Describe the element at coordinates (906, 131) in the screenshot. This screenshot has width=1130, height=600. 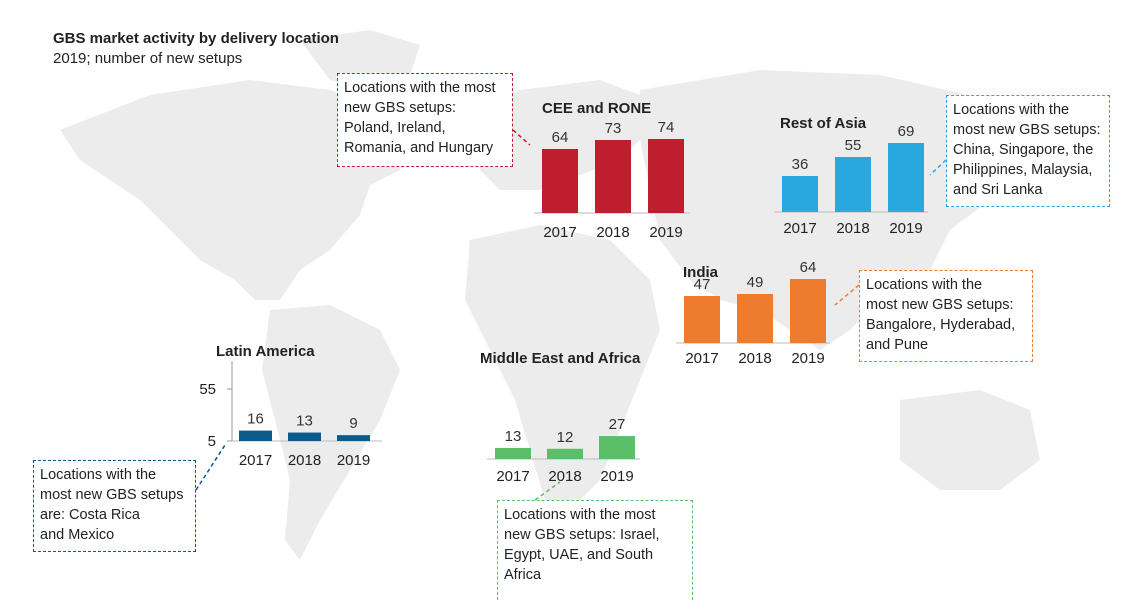
I see `data-label: 69` at that location.